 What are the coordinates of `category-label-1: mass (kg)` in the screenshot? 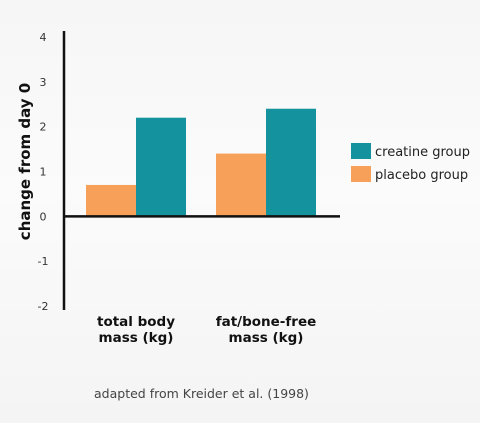 It's located at (136, 338).